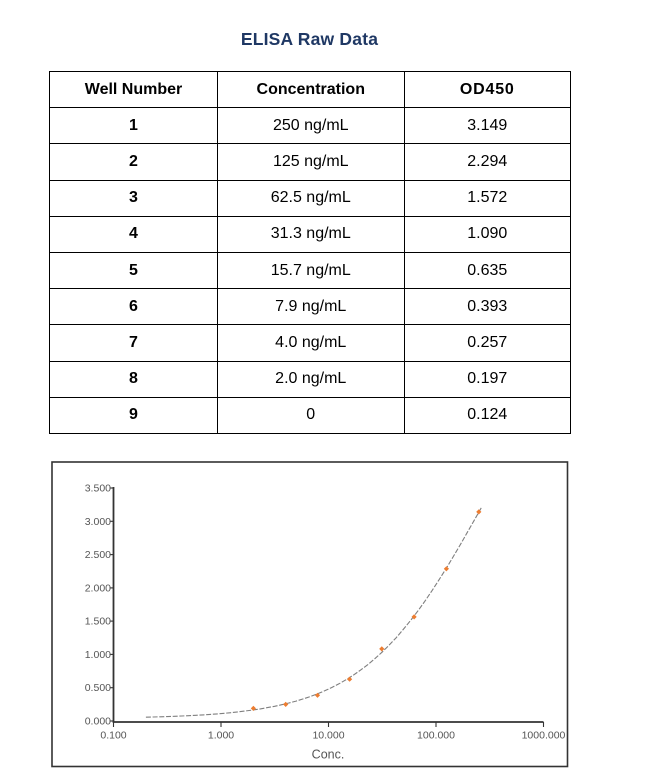 This screenshot has height=776, width=650. Describe the element at coordinates (436, 736) in the screenshot. I see `svg-text: 100.000` at that location.